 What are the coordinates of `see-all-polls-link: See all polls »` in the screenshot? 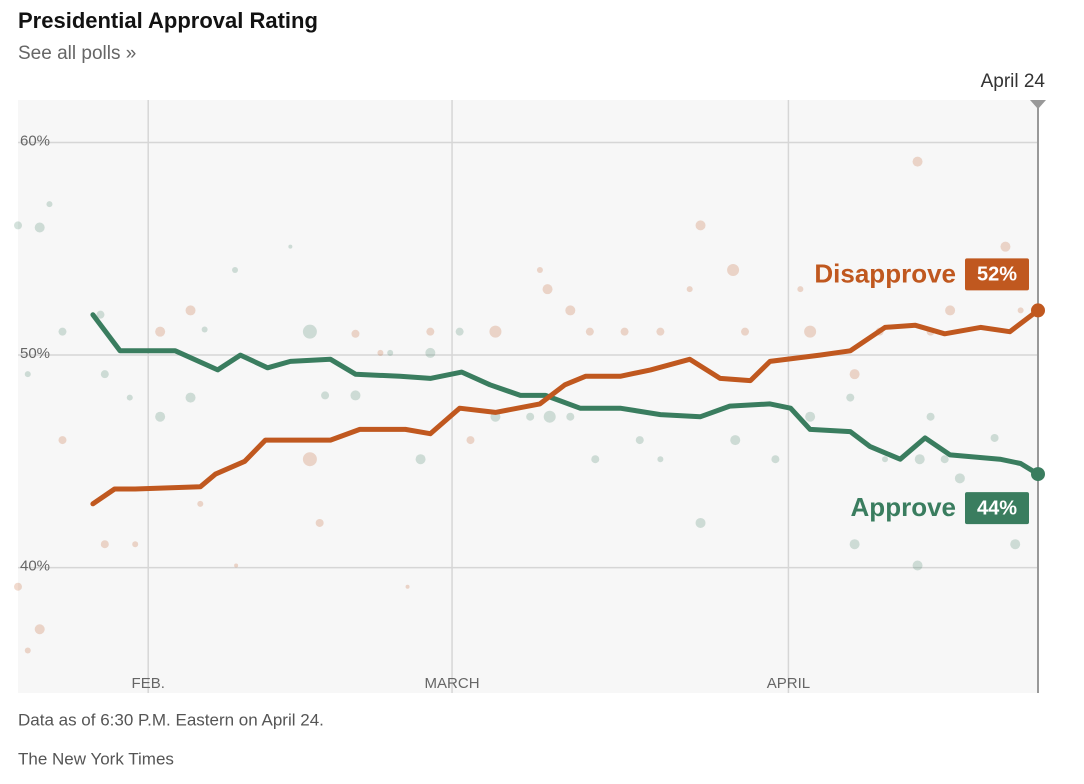 It's located at (77, 53).